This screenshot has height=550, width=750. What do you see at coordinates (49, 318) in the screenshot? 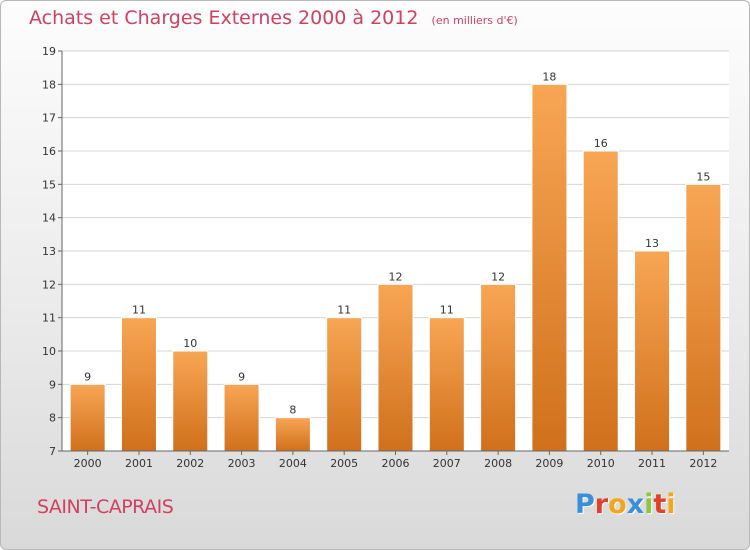
I see `y-tick-label: 11` at bounding box center [49, 318].